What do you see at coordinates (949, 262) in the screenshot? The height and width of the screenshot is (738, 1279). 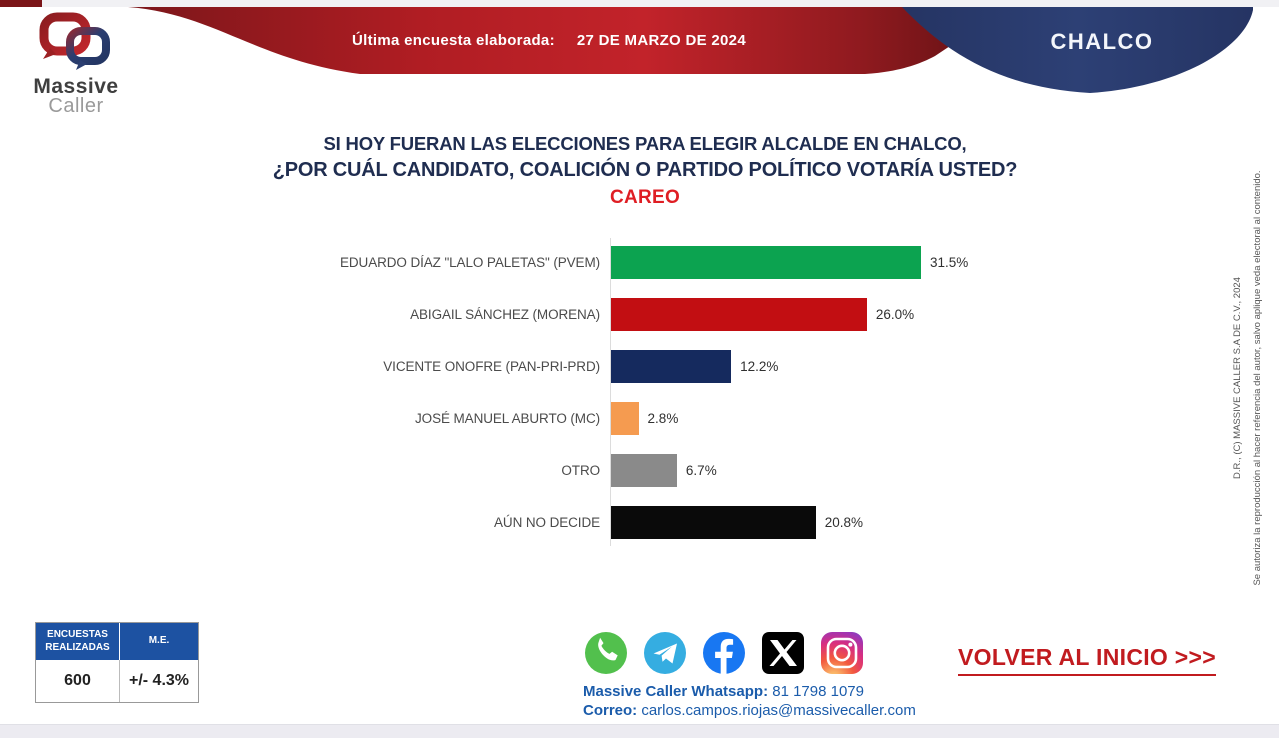 I see `candidate-value: 31.5%` at bounding box center [949, 262].